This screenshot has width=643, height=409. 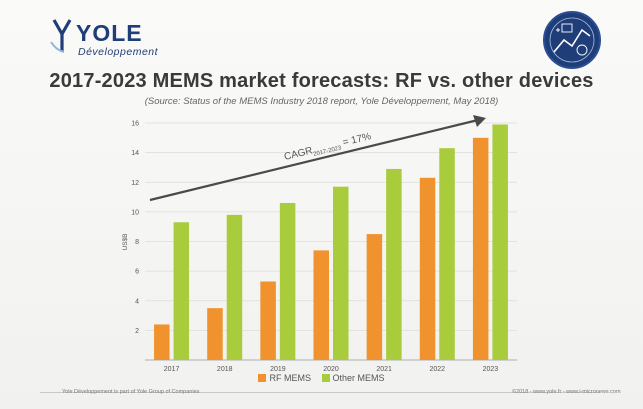 I want to click on y-tick-label: 2, so click(x=137, y=331).